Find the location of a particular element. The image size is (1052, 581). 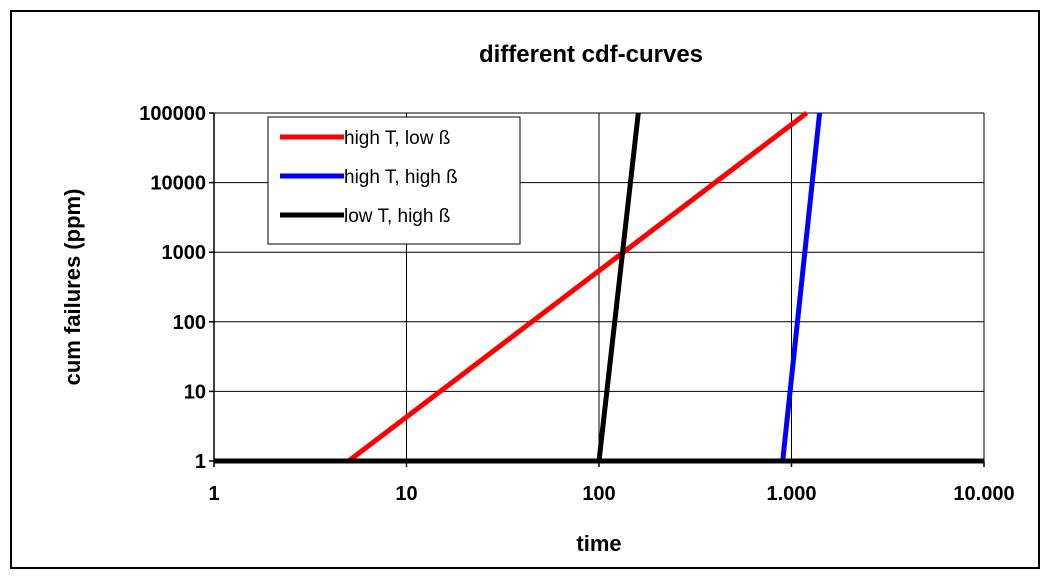

chart-title: different cdf-curves is located at coordinates (591, 54).